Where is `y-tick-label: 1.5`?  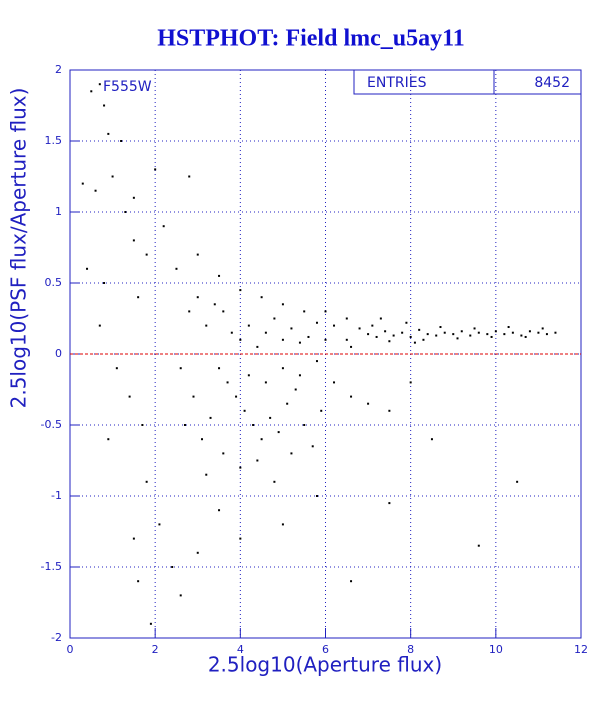 y-tick-label: 1.5 is located at coordinates (54, 140).